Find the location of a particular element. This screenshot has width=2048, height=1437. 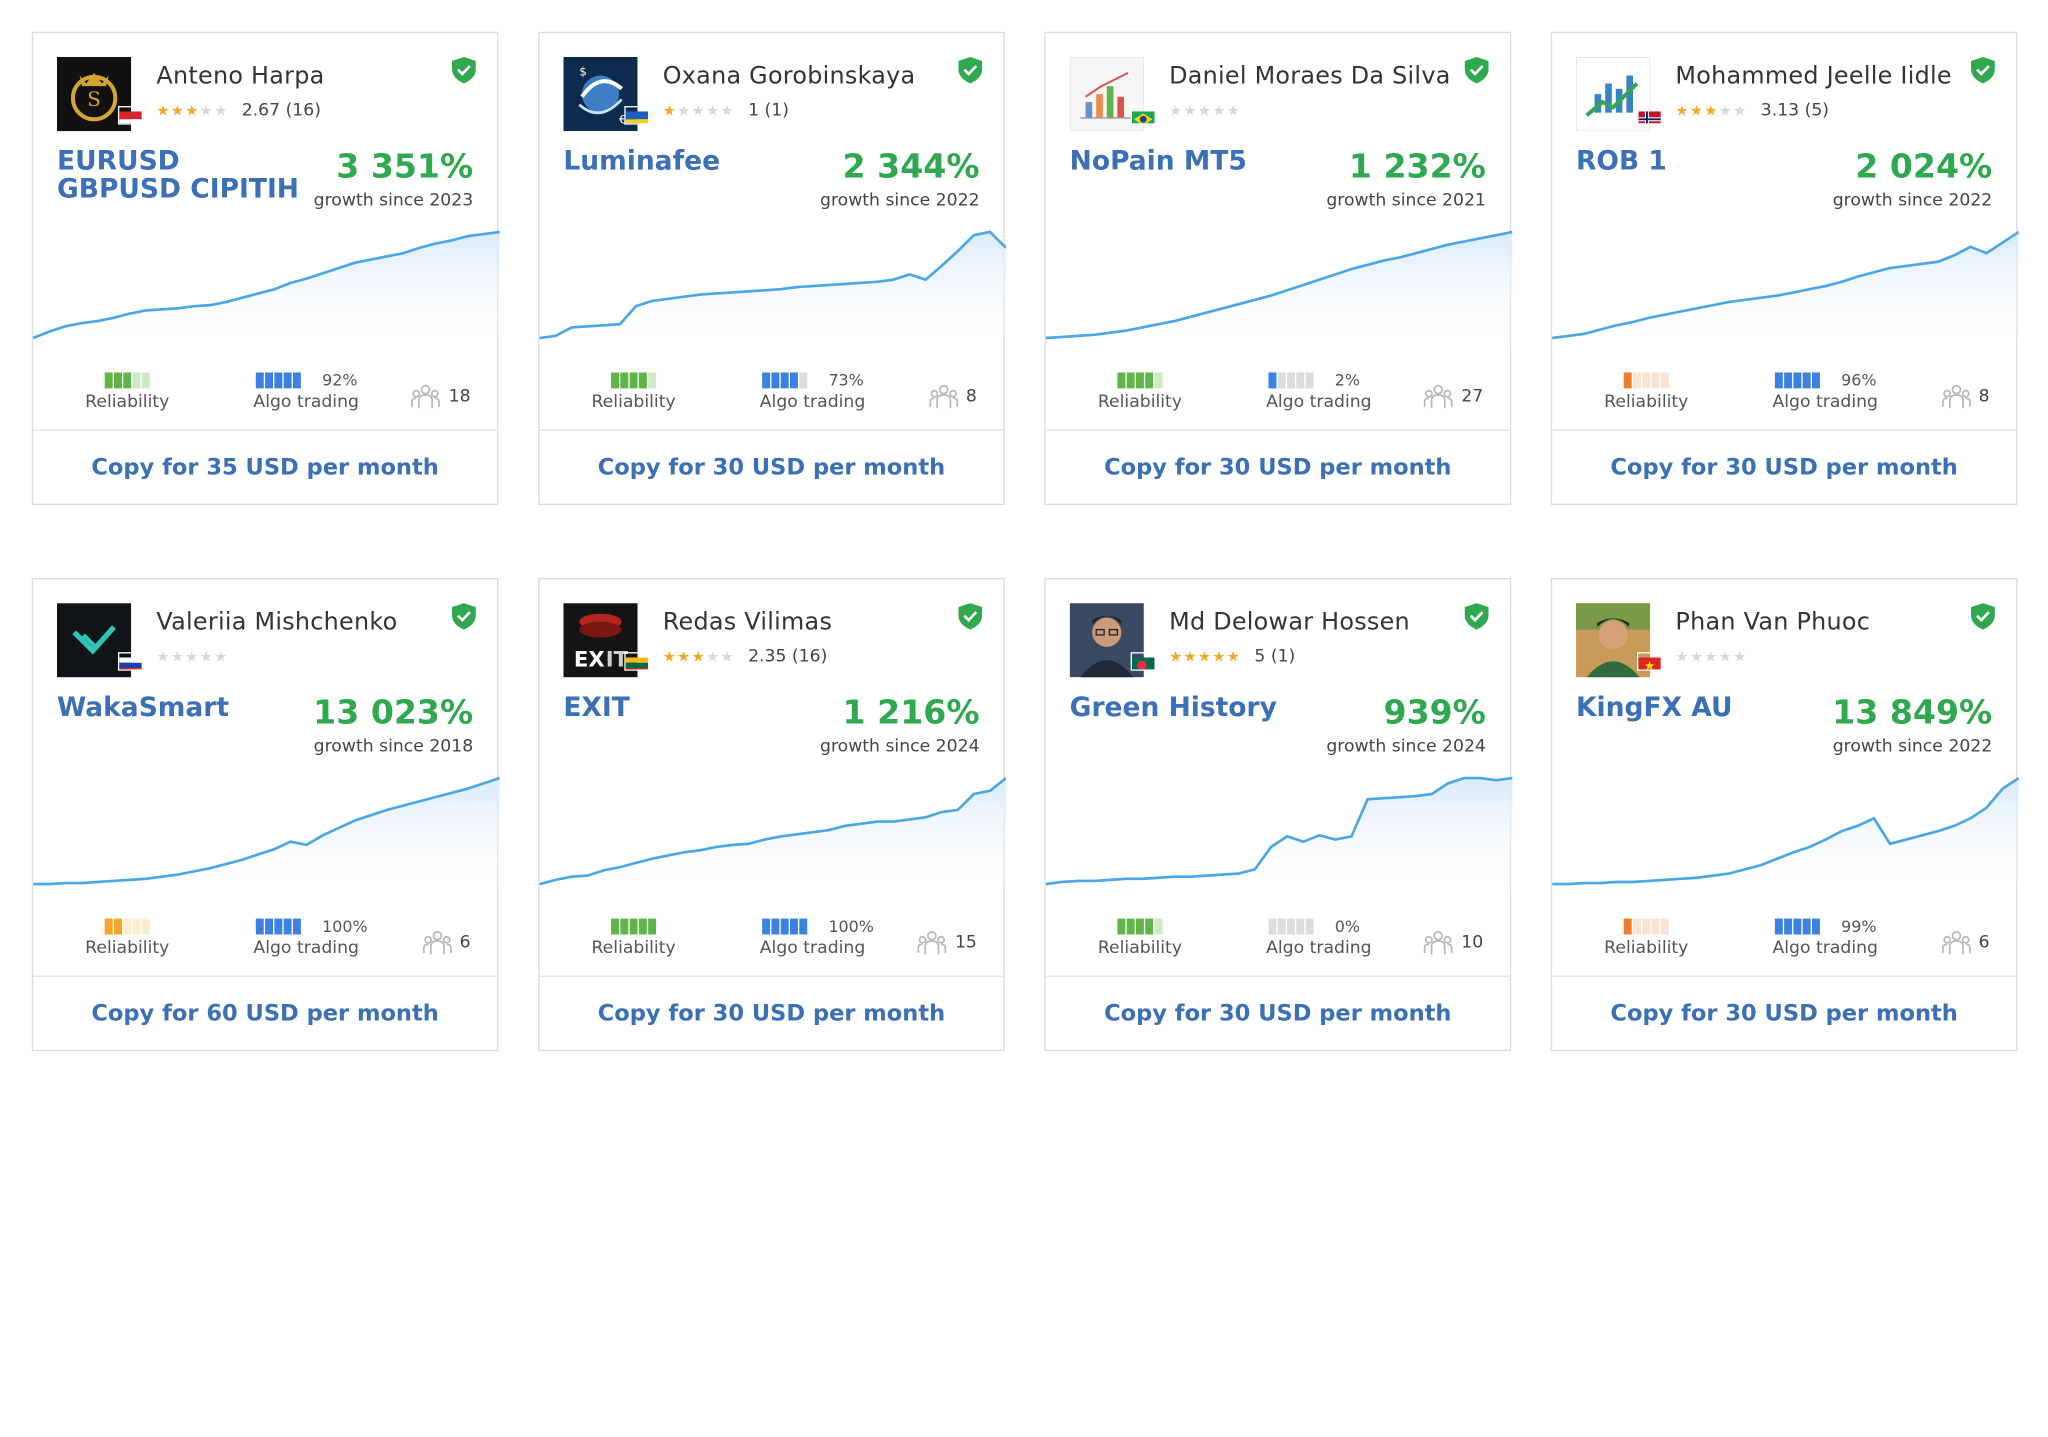

metrics-row: Reliability 2% Algo trading 27 is located at coordinates (1279, 398).